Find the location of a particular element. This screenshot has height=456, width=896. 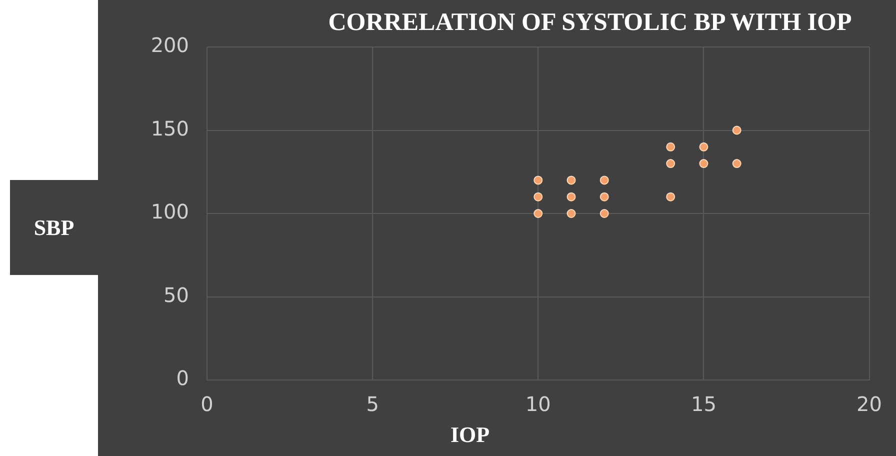

x-tick-label: 0 is located at coordinates (207, 404).